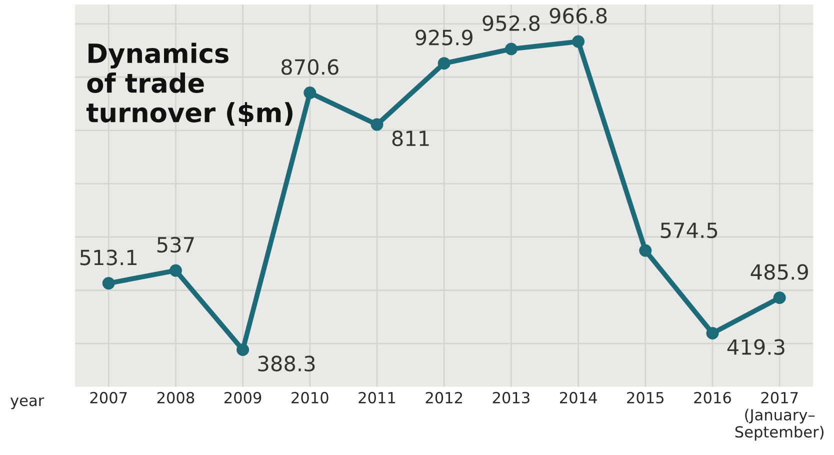 The image size is (834, 455). Describe the element at coordinates (444, 398) in the screenshot. I see `x-tick-label: 2012` at that location.